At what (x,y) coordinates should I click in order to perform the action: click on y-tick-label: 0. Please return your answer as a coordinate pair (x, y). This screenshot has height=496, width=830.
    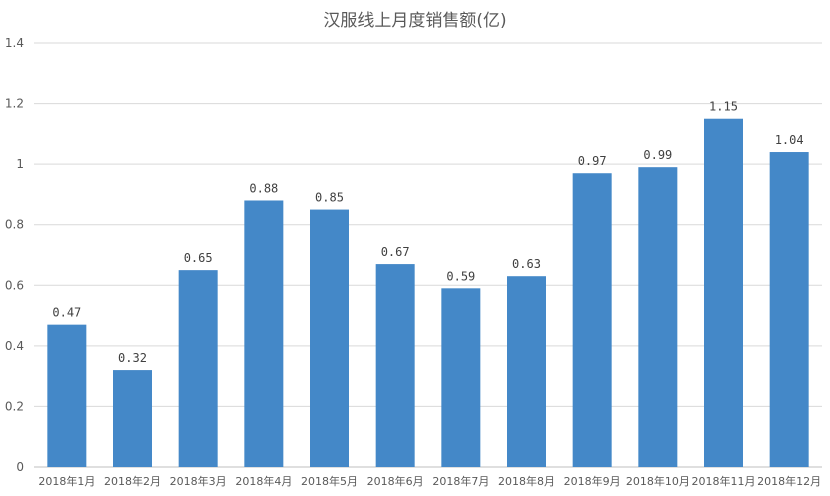
    Looking at the image, I should click on (20, 467).